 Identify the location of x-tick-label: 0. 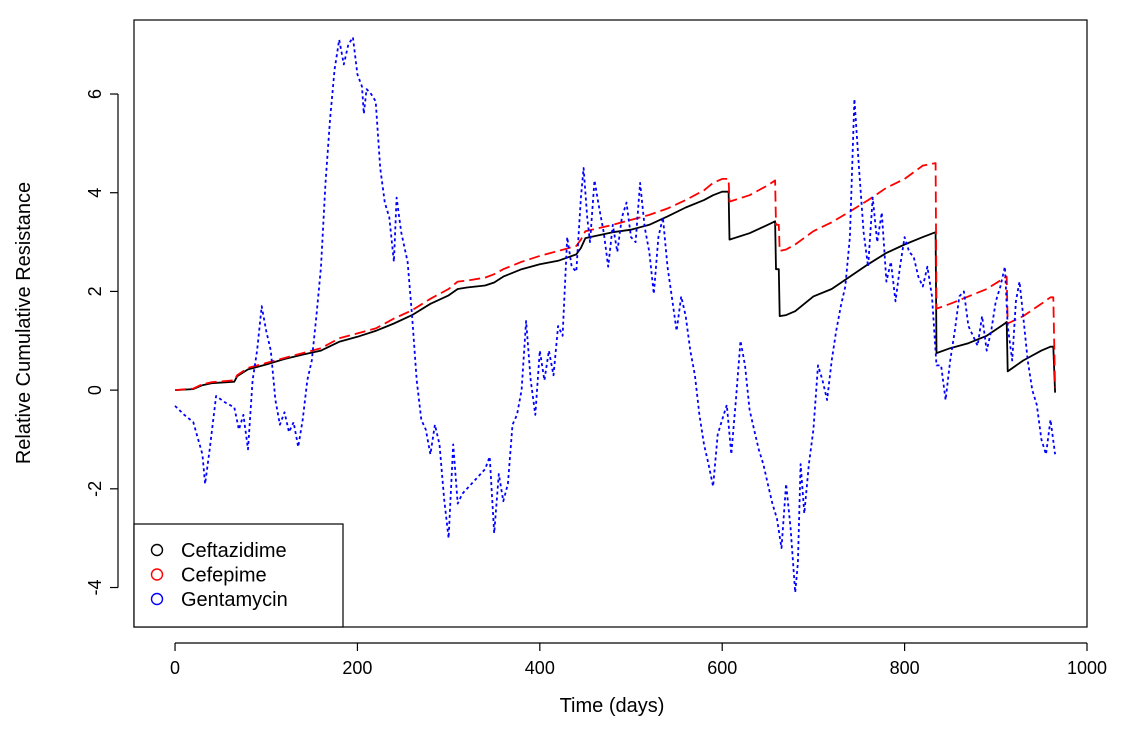
(175, 668).